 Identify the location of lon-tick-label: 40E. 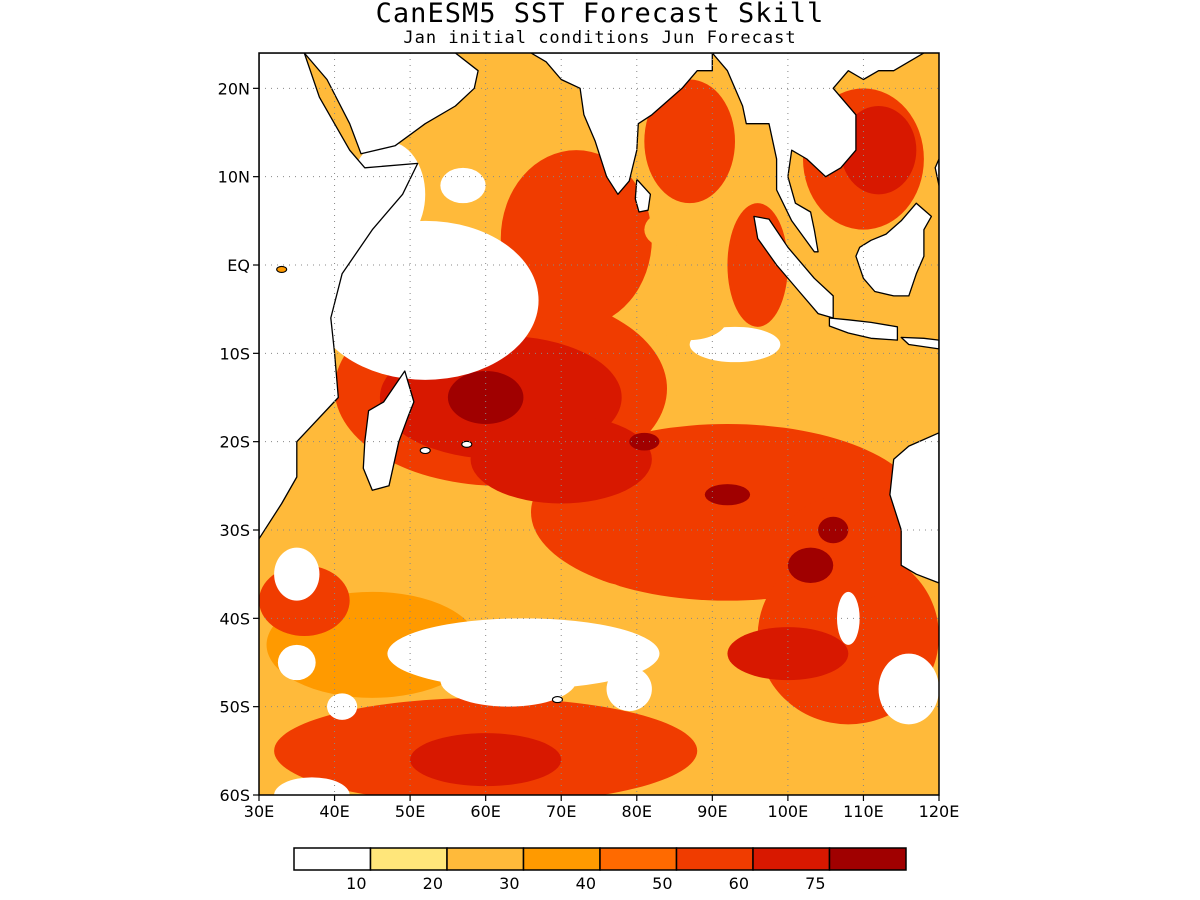
(334, 811).